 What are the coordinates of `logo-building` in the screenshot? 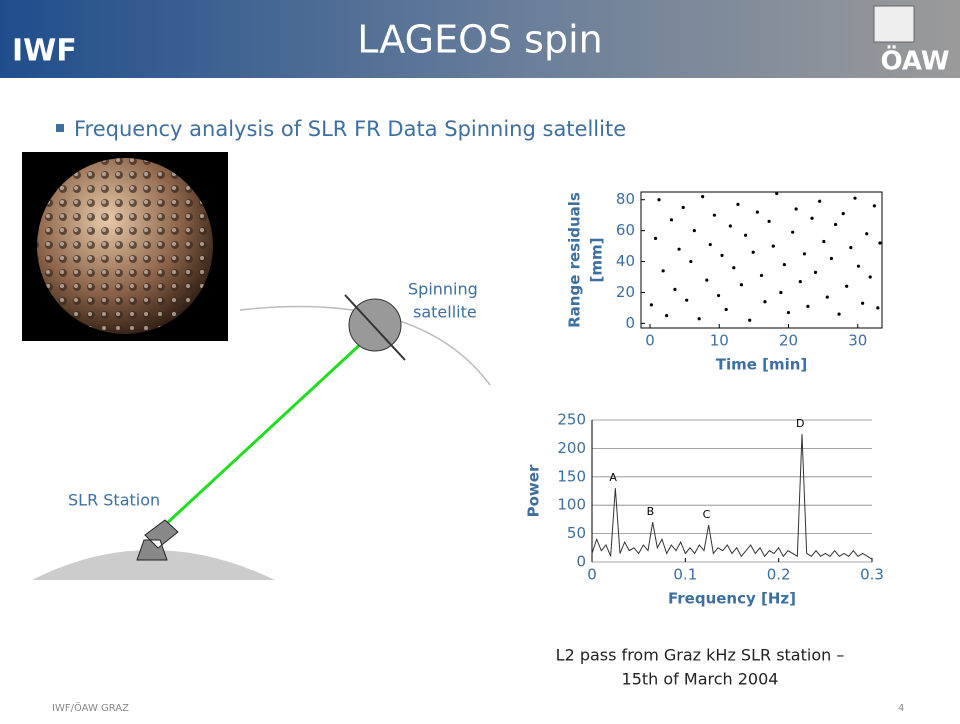 It's located at (894, 24).